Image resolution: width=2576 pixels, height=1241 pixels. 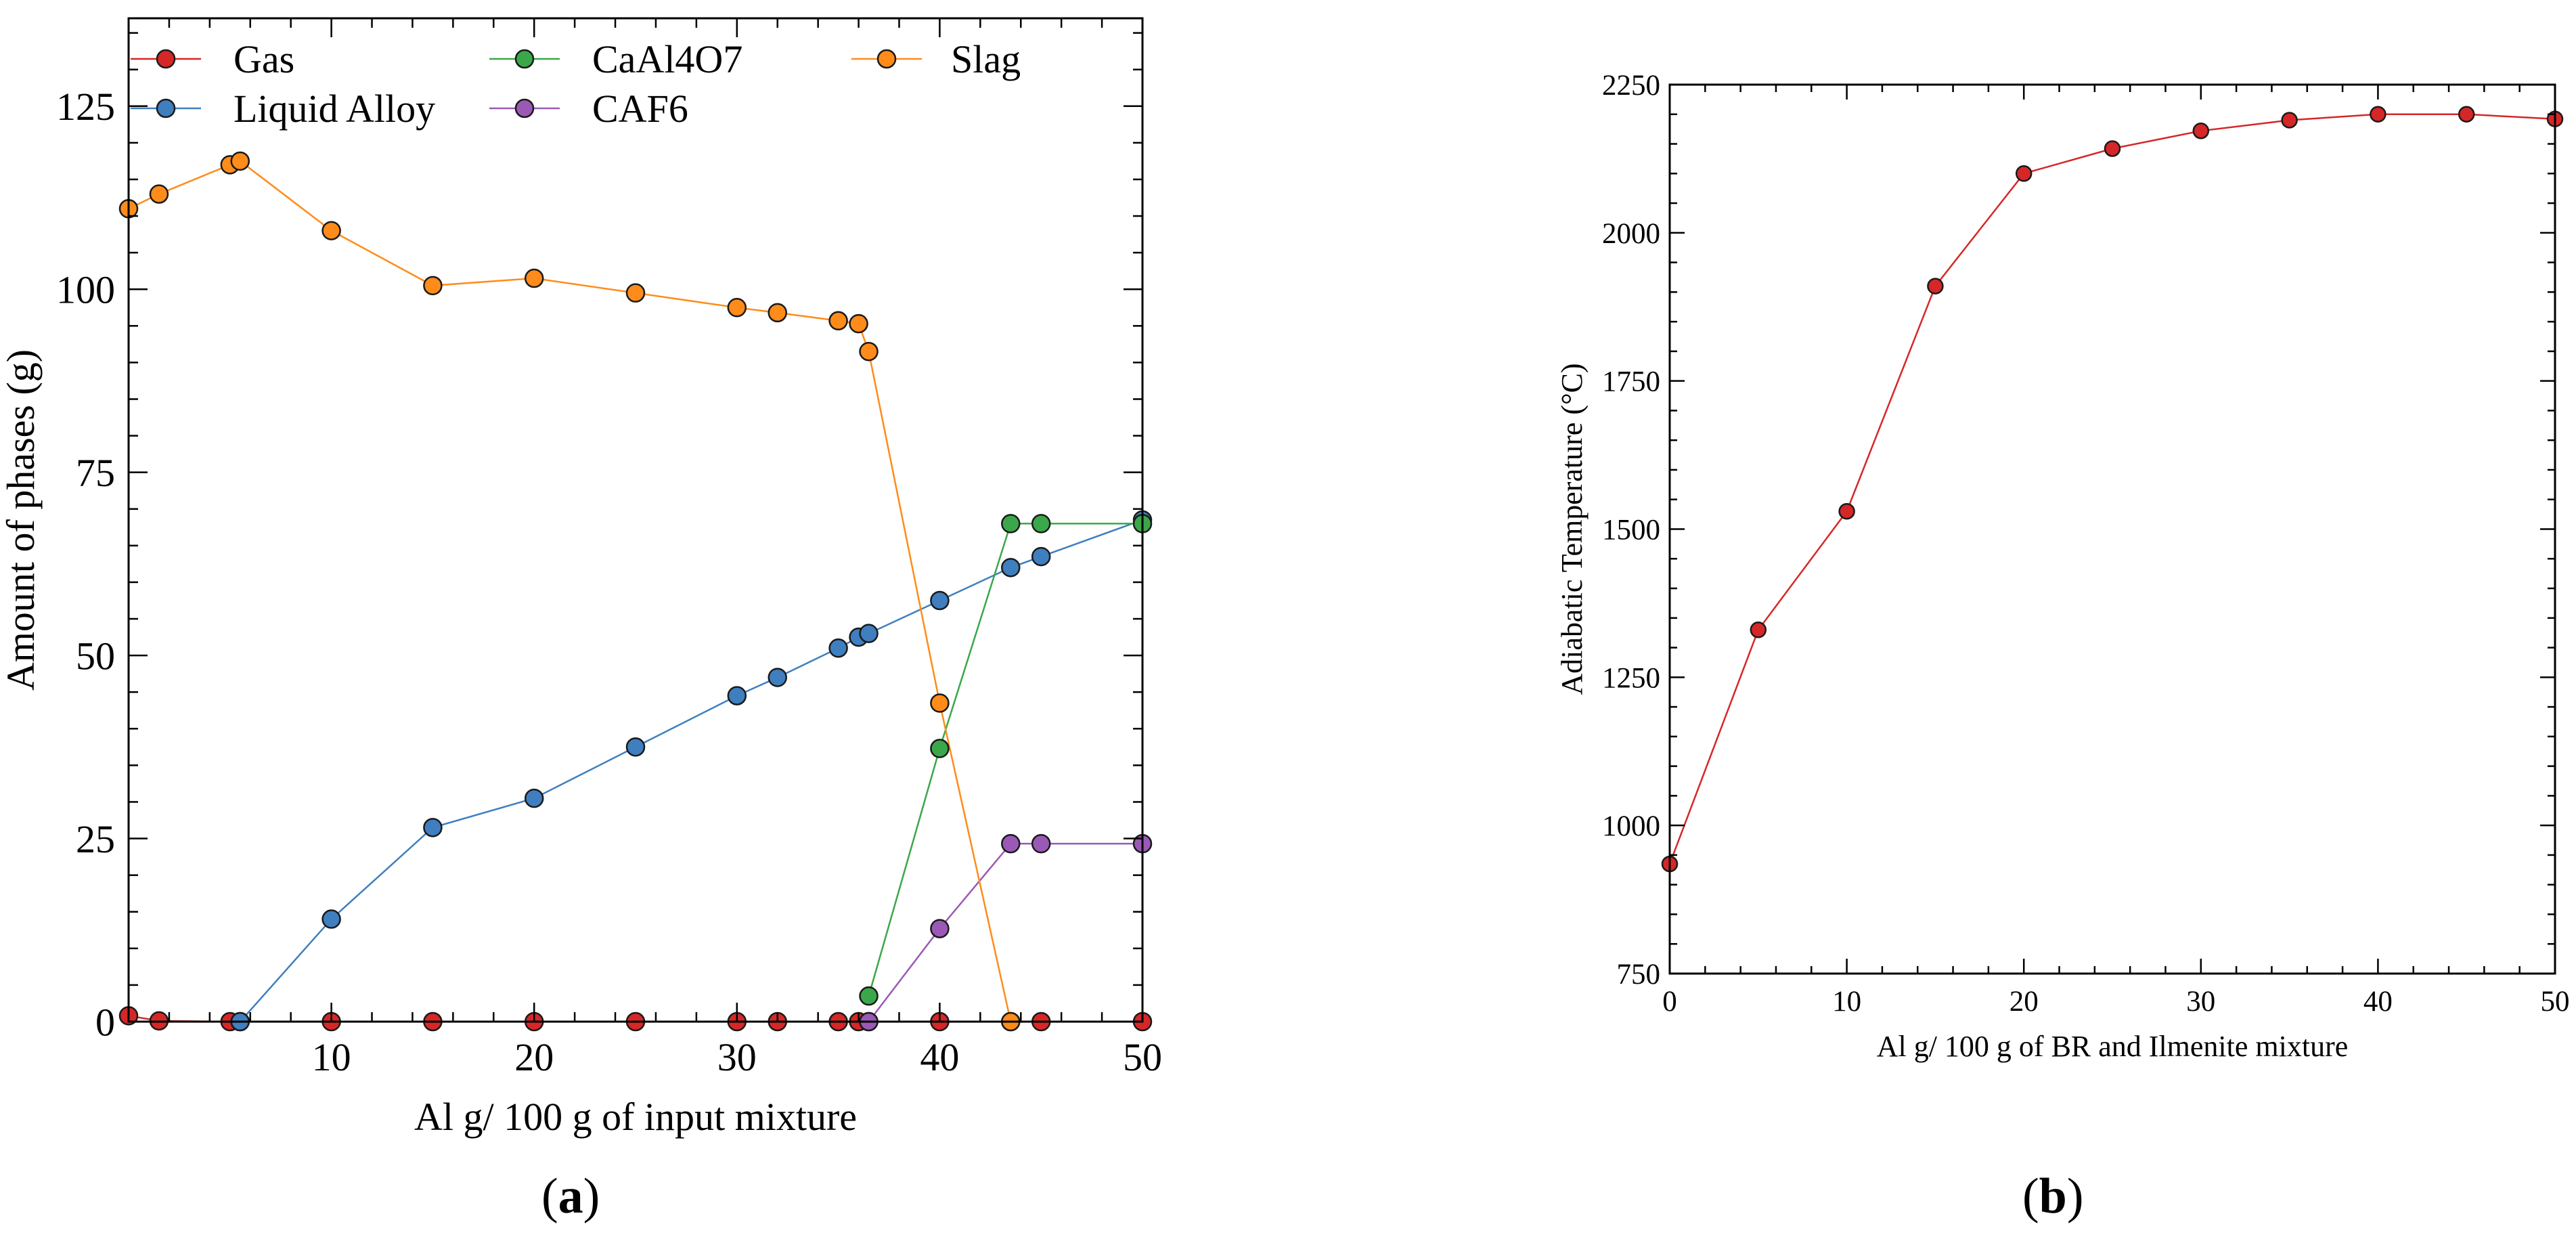 What do you see at coordinates (2030, 1196) in the screenshot?
I see `caption-b-open: (` at bounding box center [2030, 1196].